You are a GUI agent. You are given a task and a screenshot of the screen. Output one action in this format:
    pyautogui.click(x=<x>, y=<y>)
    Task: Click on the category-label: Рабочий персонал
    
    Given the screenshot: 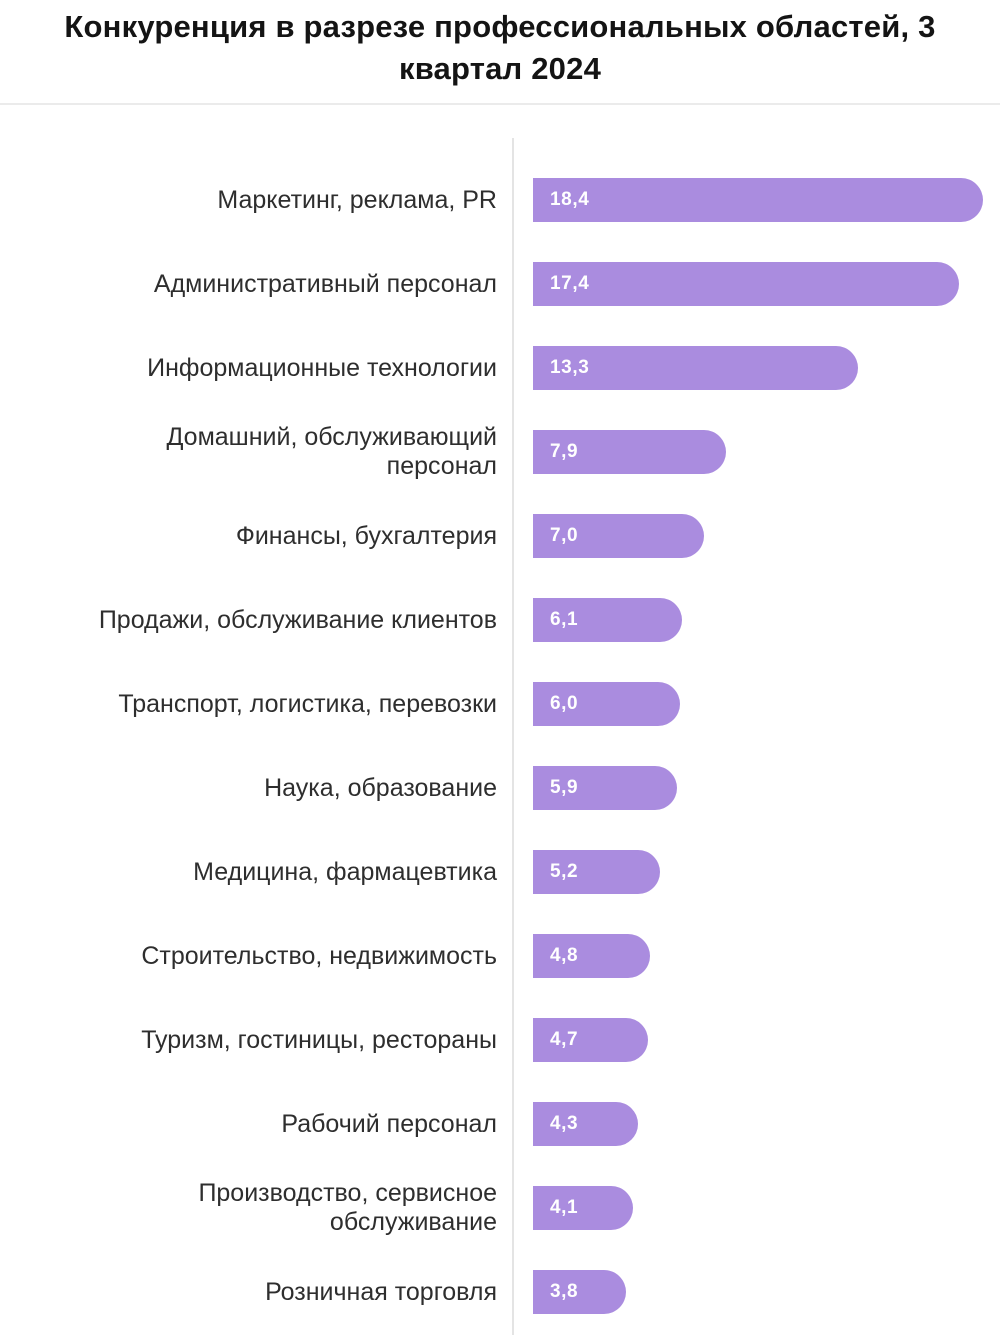 What is the action you would take?
    pyautogui.click(x=389, y=1123)
    